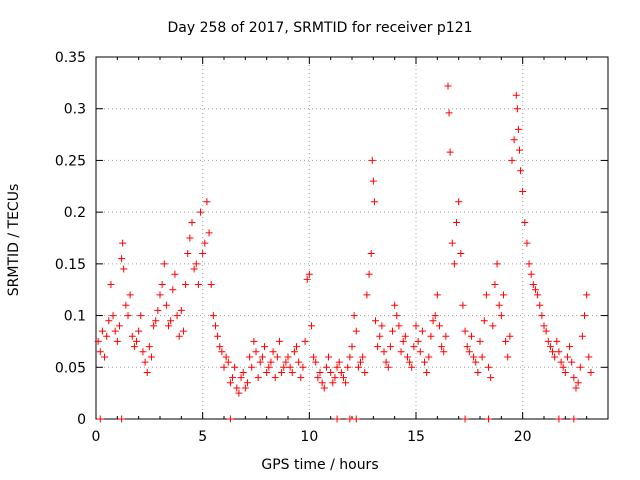 The height and width of the screenshot is (480, 640). I want to click on y-axis-label: SRMTID / TECUs, so click(14, 240).